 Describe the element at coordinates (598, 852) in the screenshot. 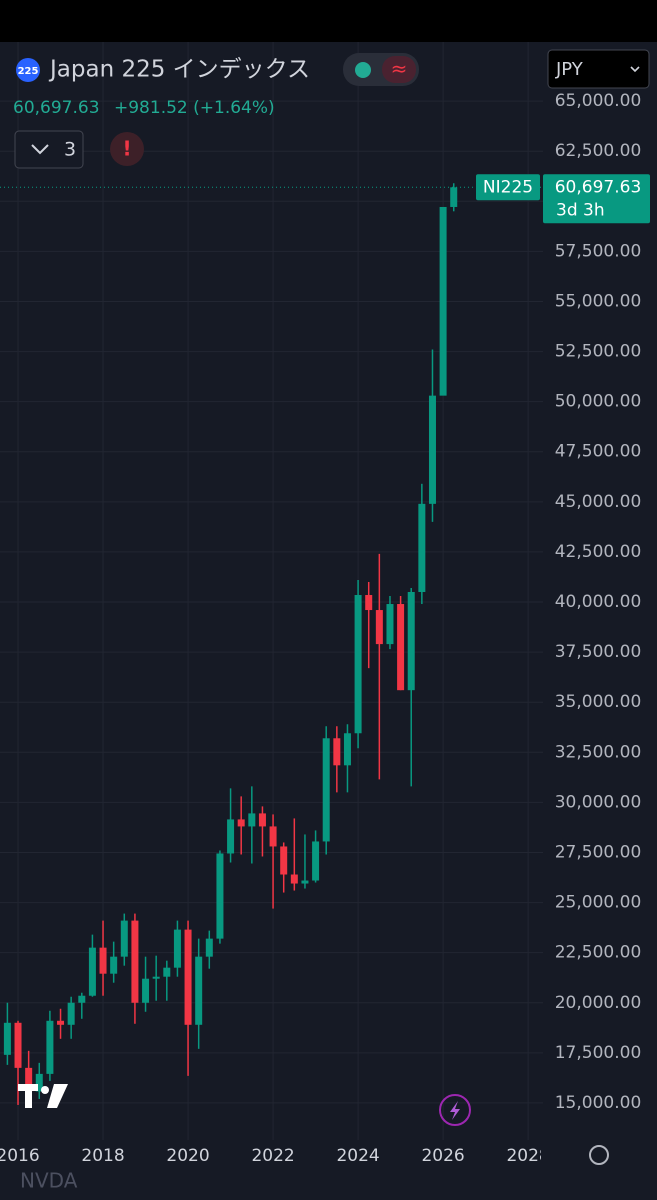

I see `y-tick-label: 27,500.00` at that location.